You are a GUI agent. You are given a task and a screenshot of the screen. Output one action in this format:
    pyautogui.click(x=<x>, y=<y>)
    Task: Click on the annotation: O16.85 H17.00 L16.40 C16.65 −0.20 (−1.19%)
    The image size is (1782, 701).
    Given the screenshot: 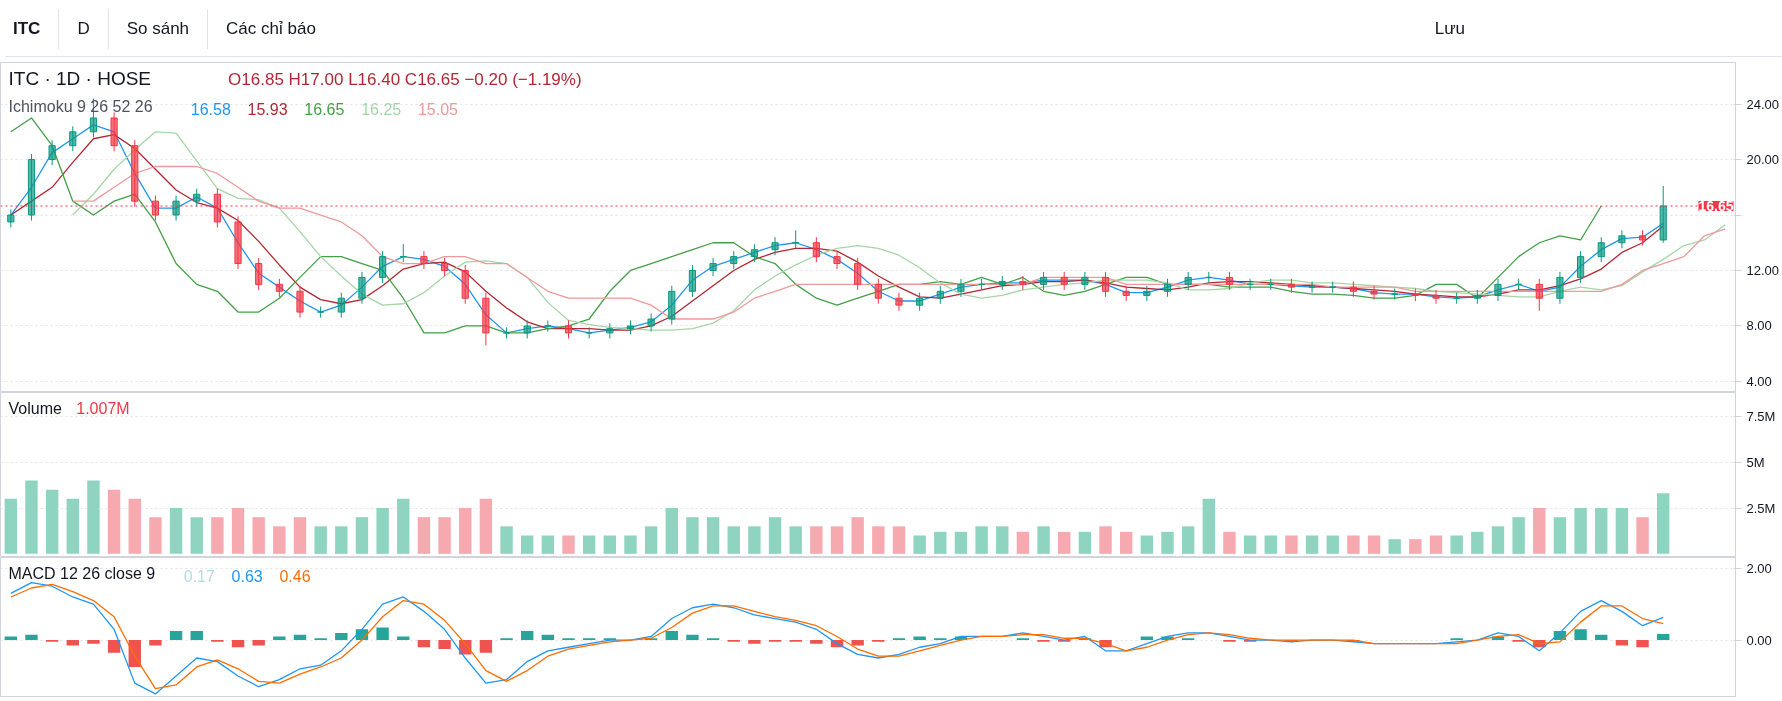 What is the action you would take?
    pyautogui.click(x=405, y=79)
    